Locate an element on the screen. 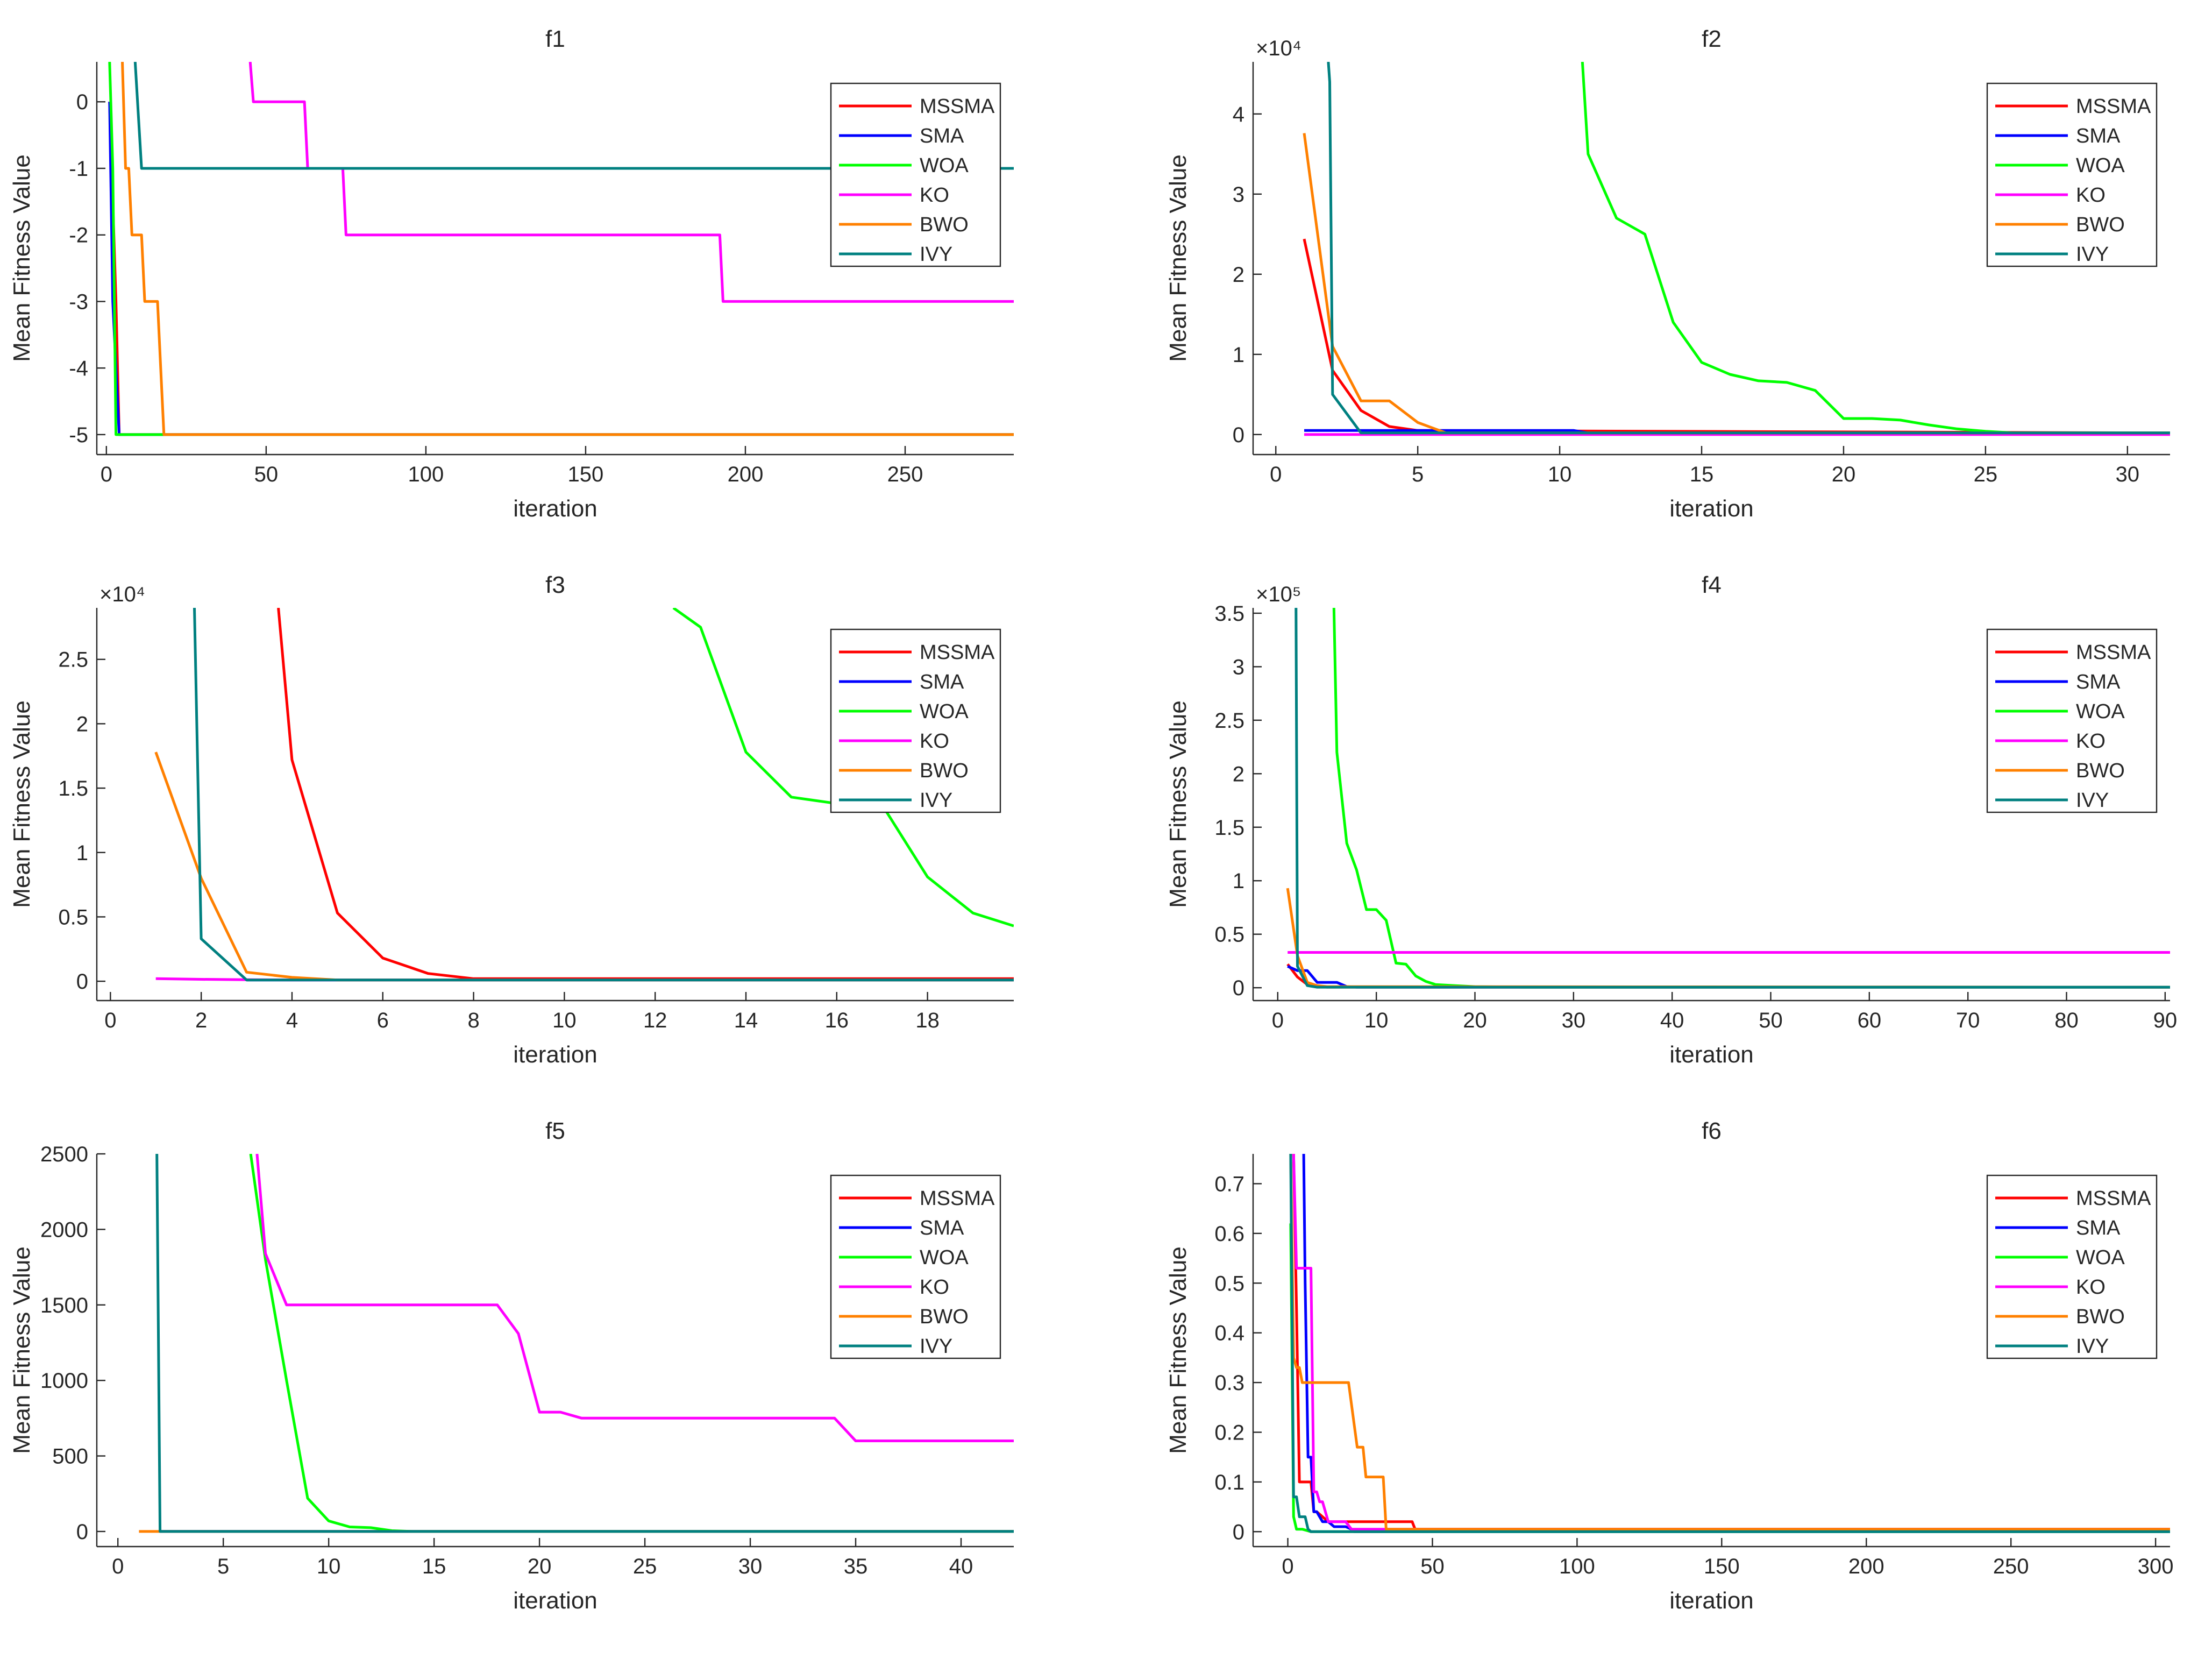  y-tick-label: -5 is located at coordinates (79, 435).